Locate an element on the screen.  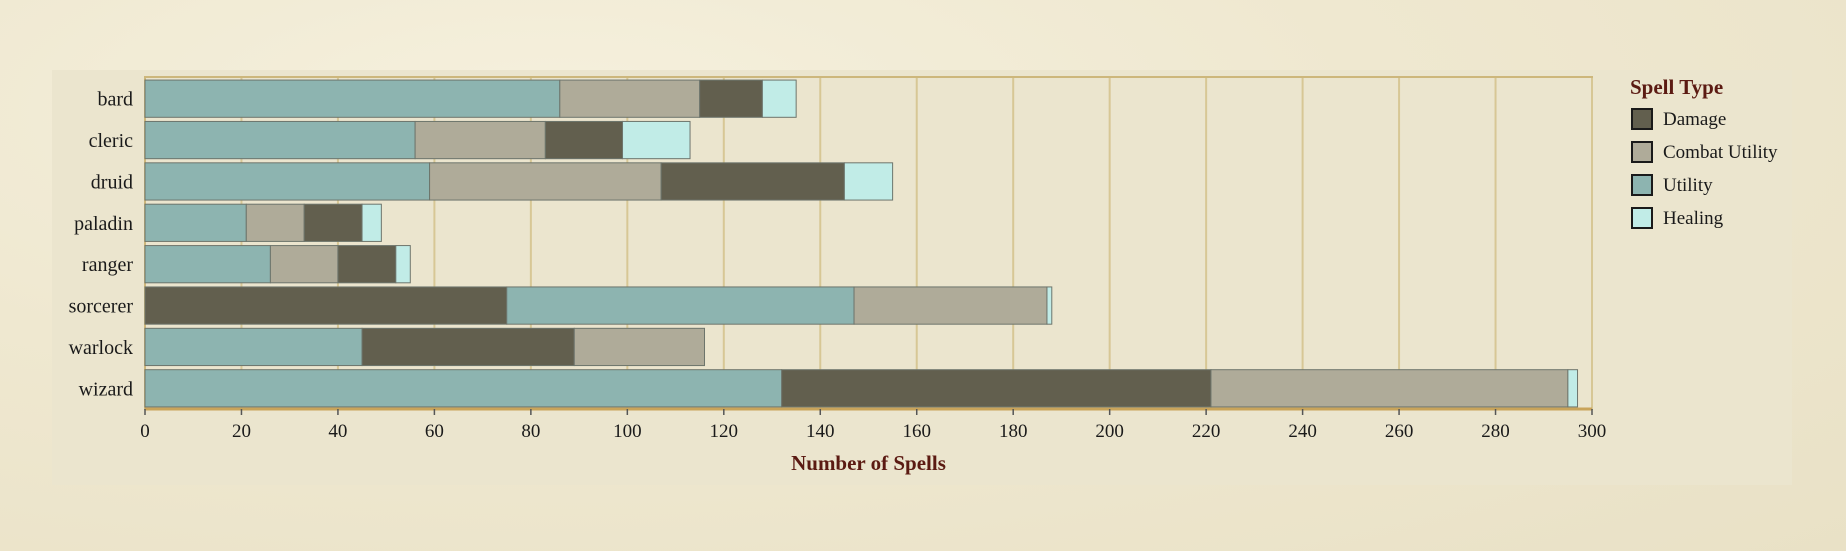
x-tick-label: 280 is located at coordinates (1495, 431).